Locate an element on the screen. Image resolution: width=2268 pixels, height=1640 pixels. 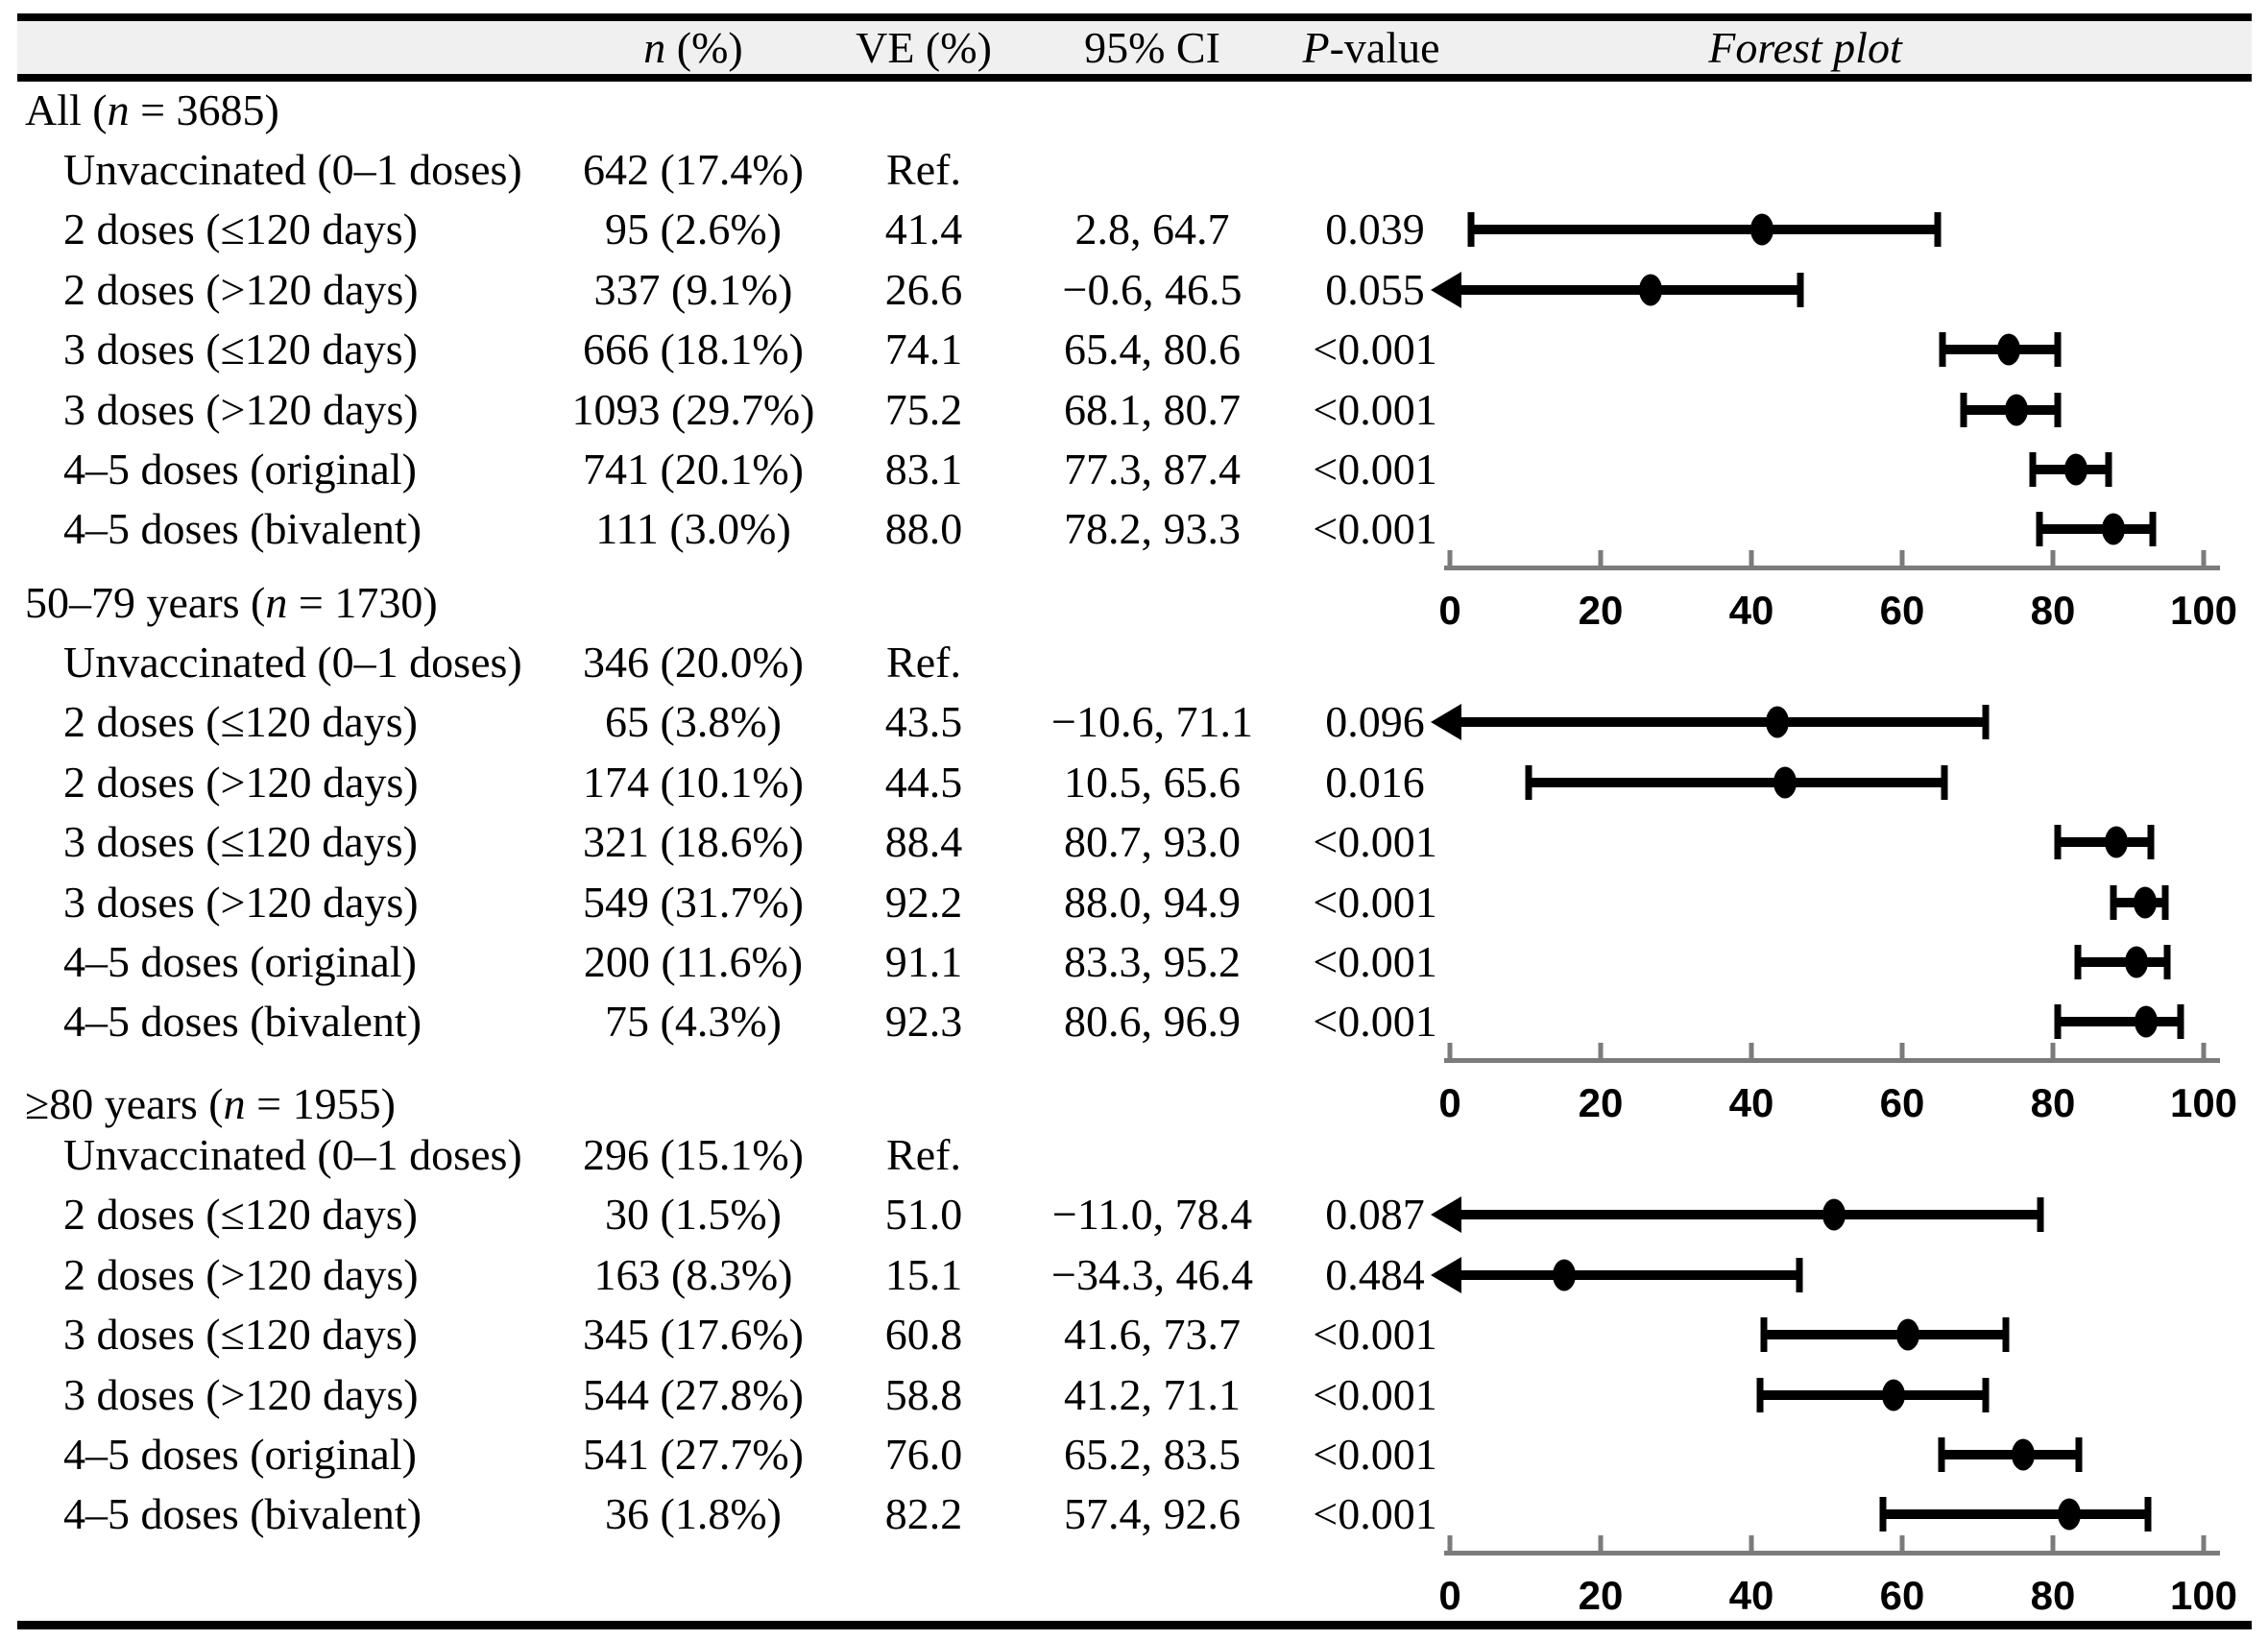
ci-cell: 10.5, 65.6 is located at coordinates (1153, 782).